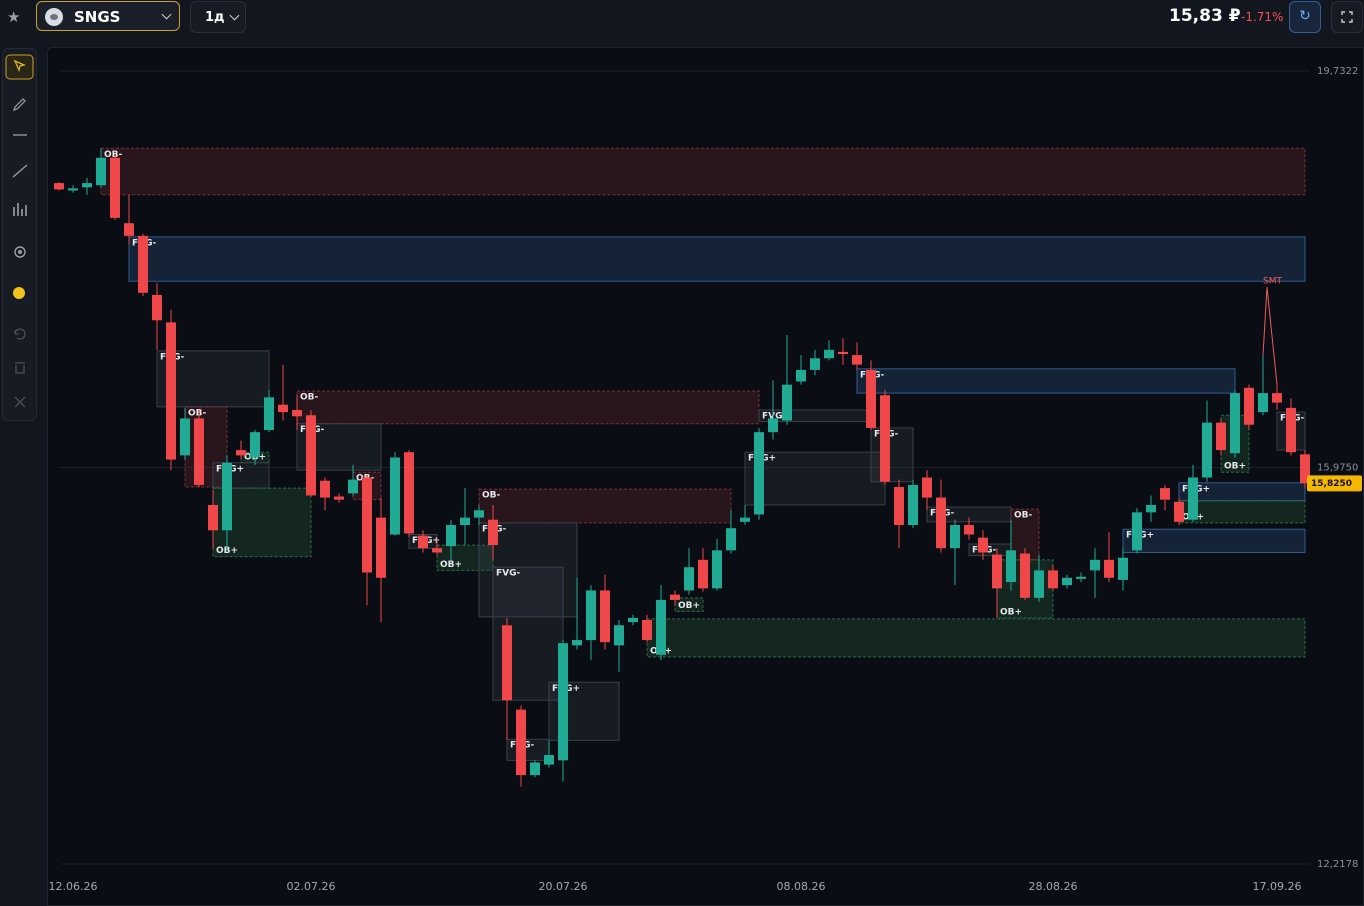 This screenshot has height=906, width=1364. I want to click on timeframe-select: 1д, so click(218, 17).